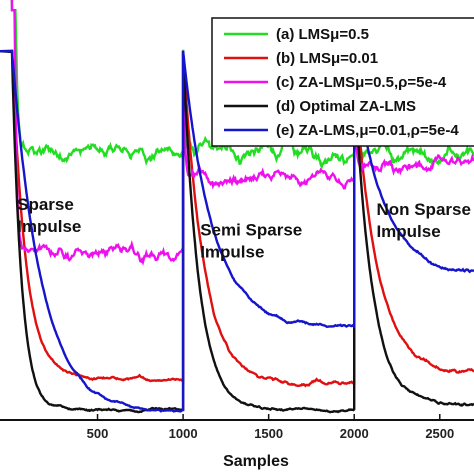 The image size is (474, 474). What do you see at coordinates (361, 82) in the screenshot?
I see `legend-entry: (c) ZA-LMSμ=0.5,ρ=5e-4` at bounding box center [361, 82].